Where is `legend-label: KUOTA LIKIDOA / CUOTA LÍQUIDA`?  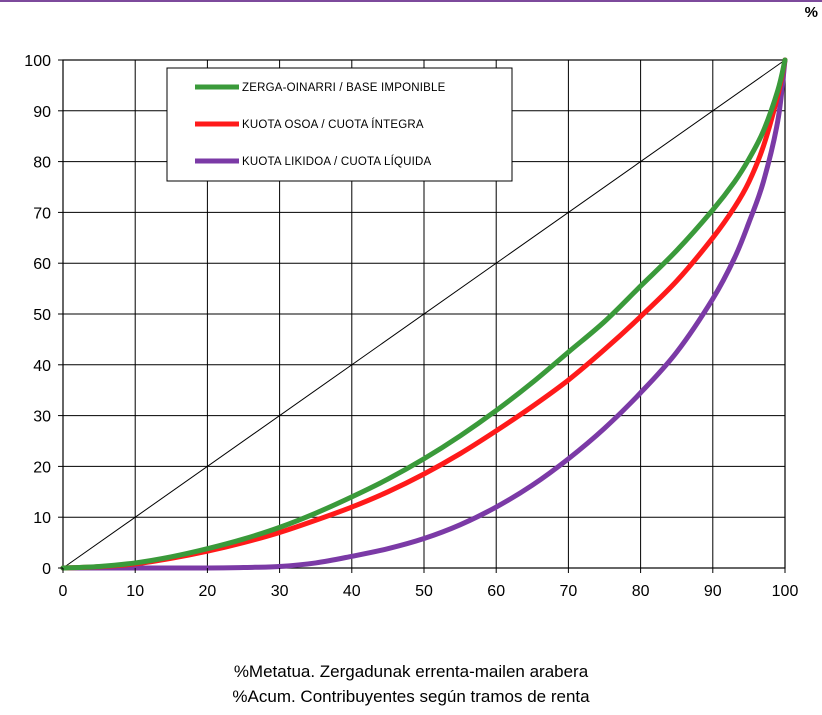 legend-label: KUOTA LIKIDOA / CUOTA LÍQUIDA is located at coordinates (337, 161).